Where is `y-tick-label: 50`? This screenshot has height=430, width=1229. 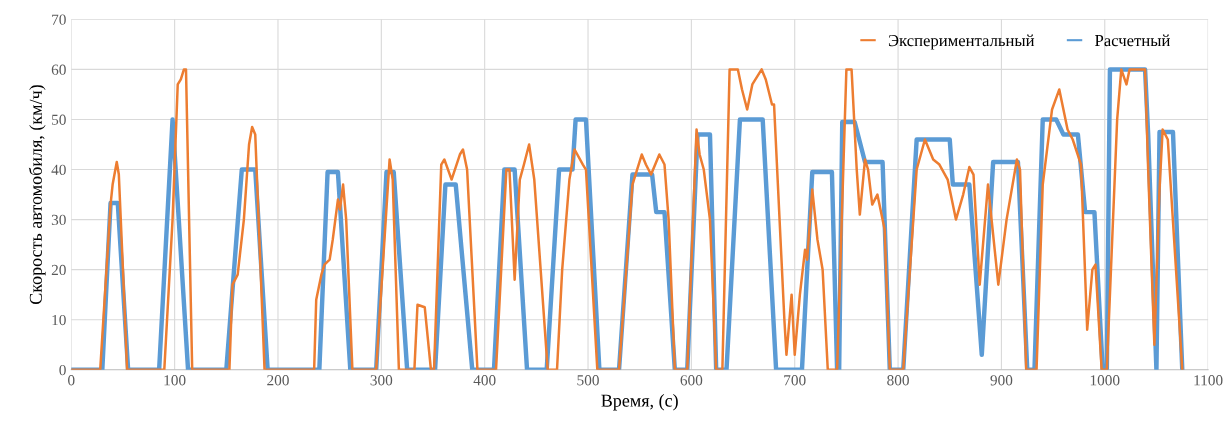 y-tick-label: 50 is located at coordinates (59, 119).